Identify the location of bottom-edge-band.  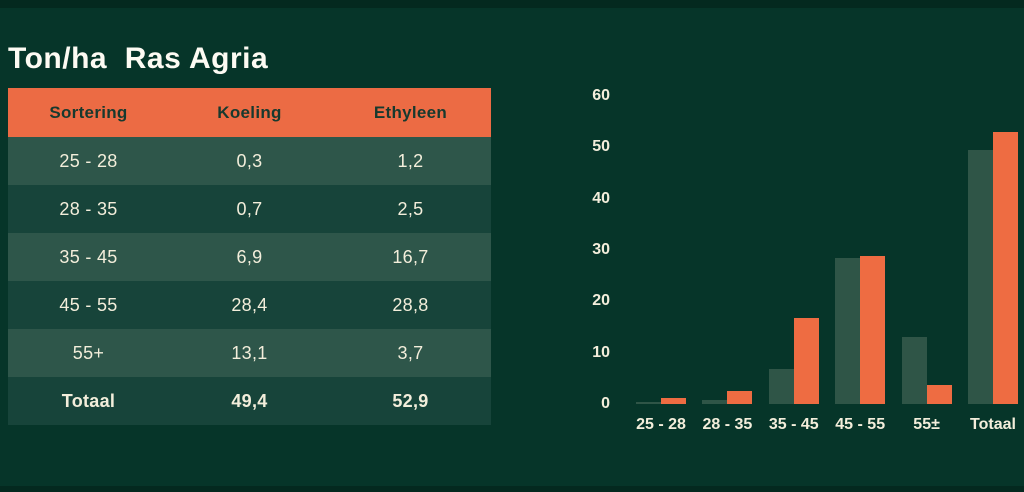
(512, 489).